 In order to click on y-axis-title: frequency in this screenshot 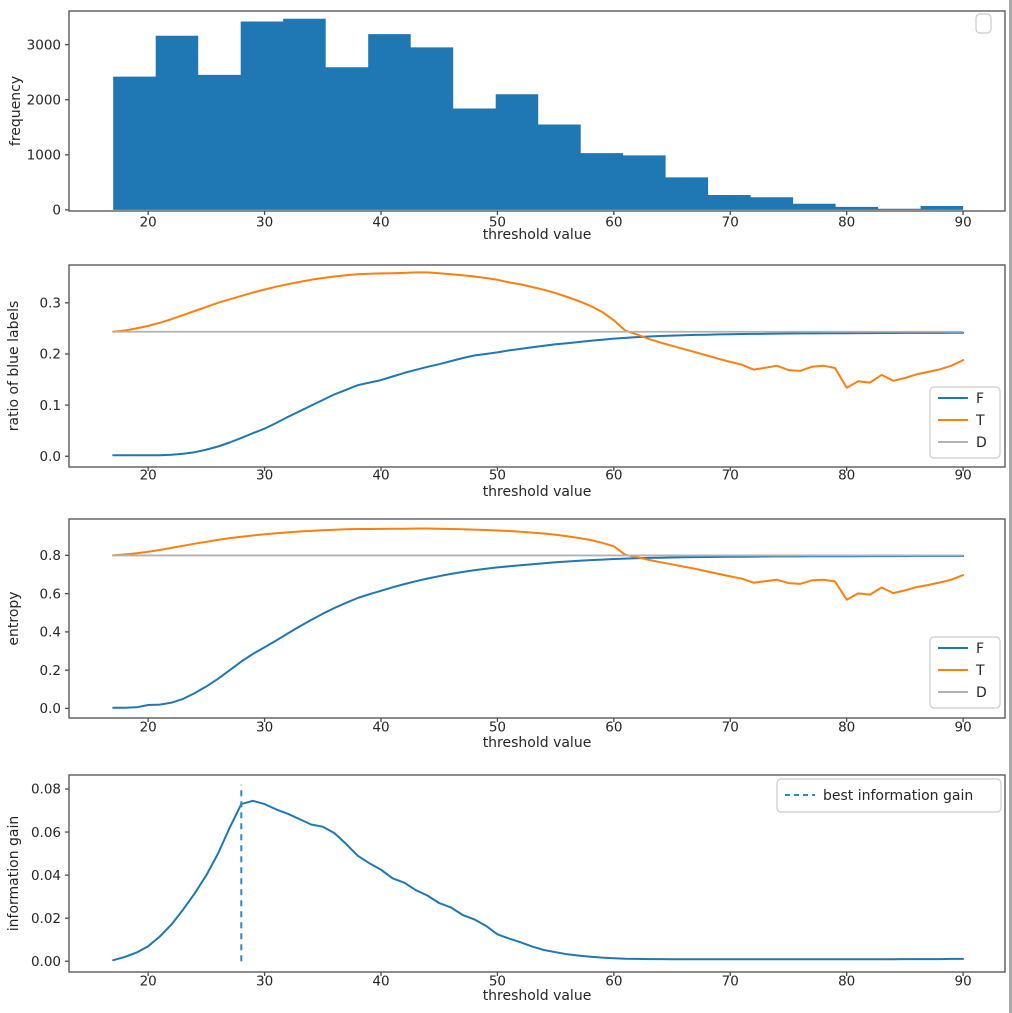, I will do `click(16, 111)`.